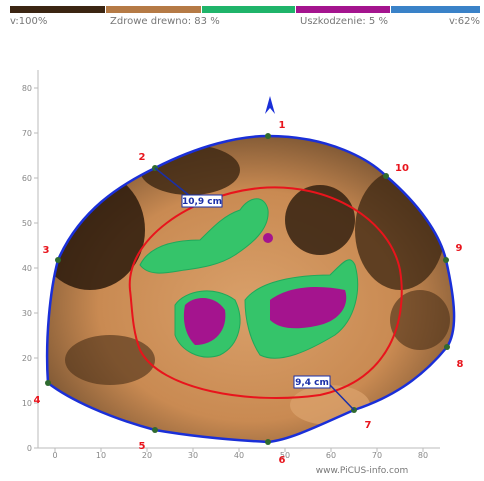  What do you see at coordinates (27, 223) in the screenshot?
I see `y-tick-label: 50` at bounding box center [27, 223].